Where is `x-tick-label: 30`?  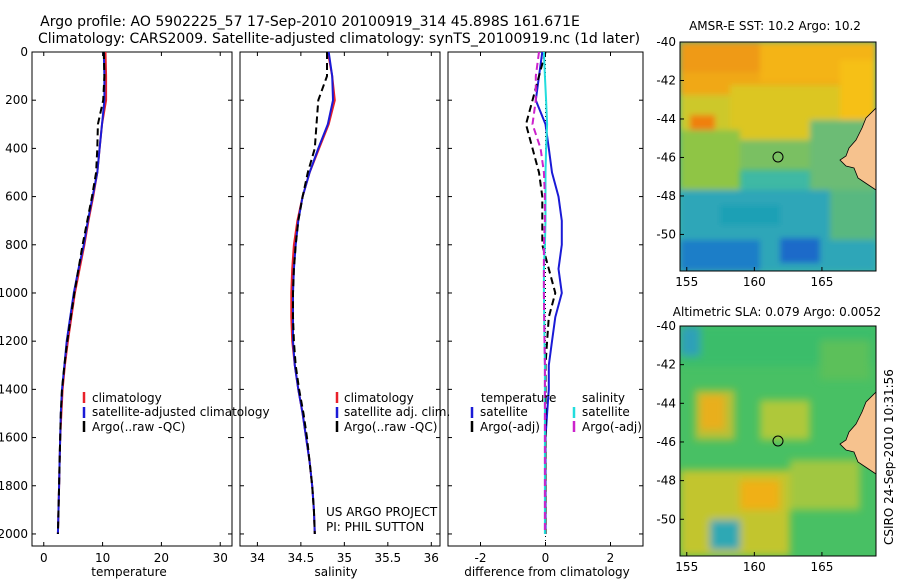
x-tick-label: 30 is located at coordinates (220, 558).